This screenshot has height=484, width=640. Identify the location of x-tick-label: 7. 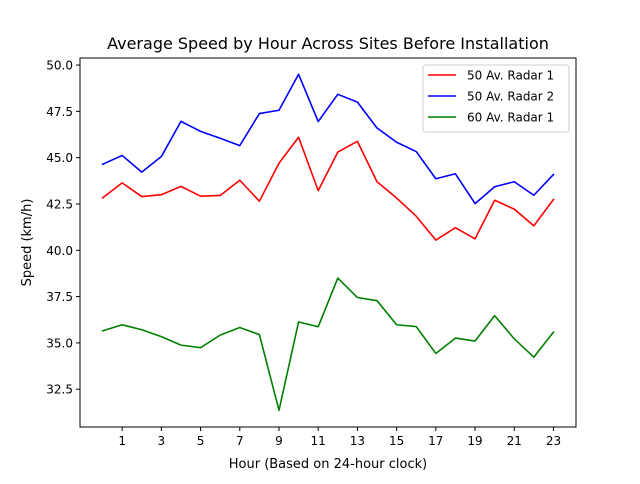
(240, 441).